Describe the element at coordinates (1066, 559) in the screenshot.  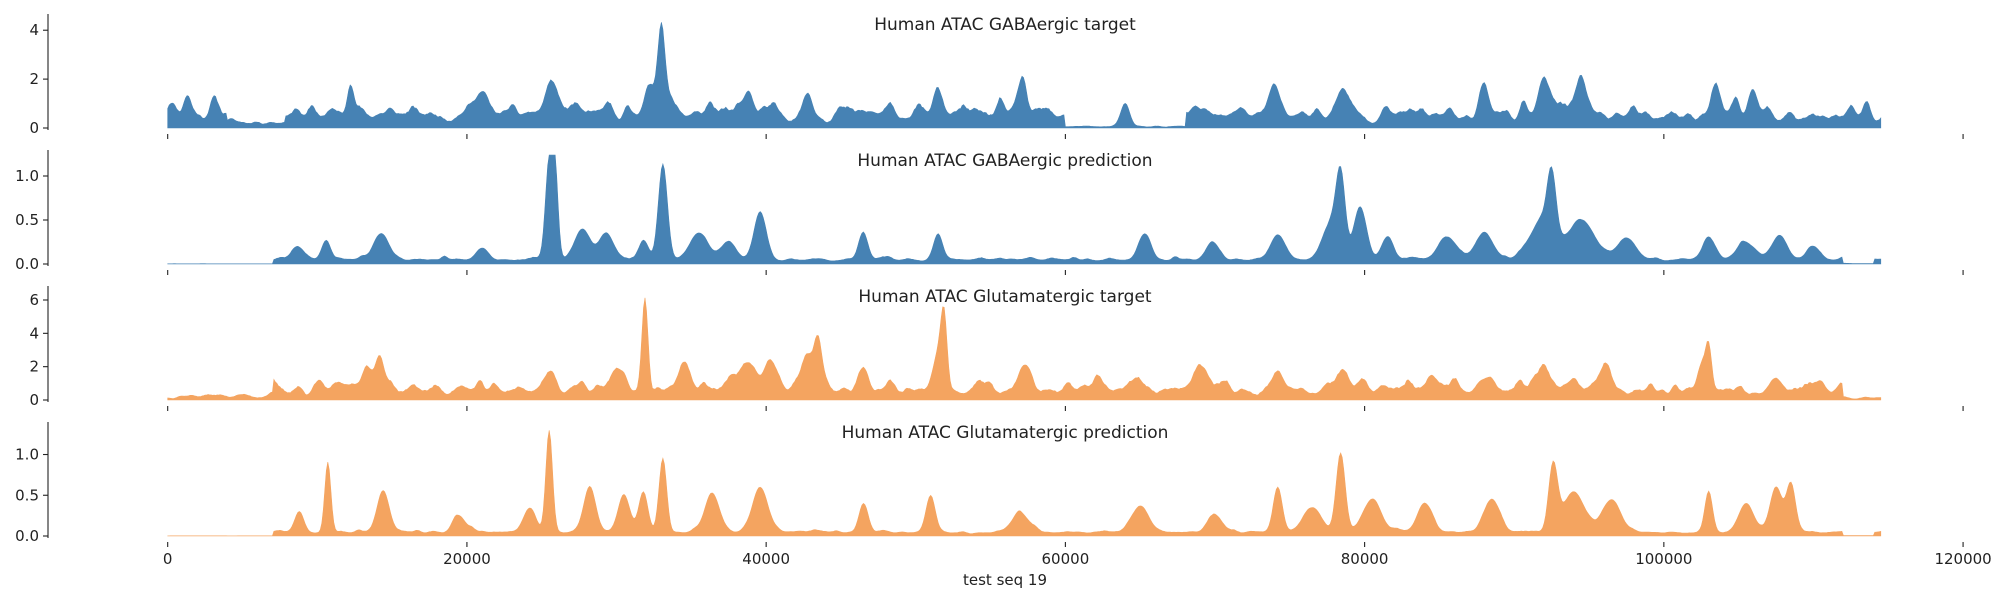
I see `x-tick-label: 60000` at that location.